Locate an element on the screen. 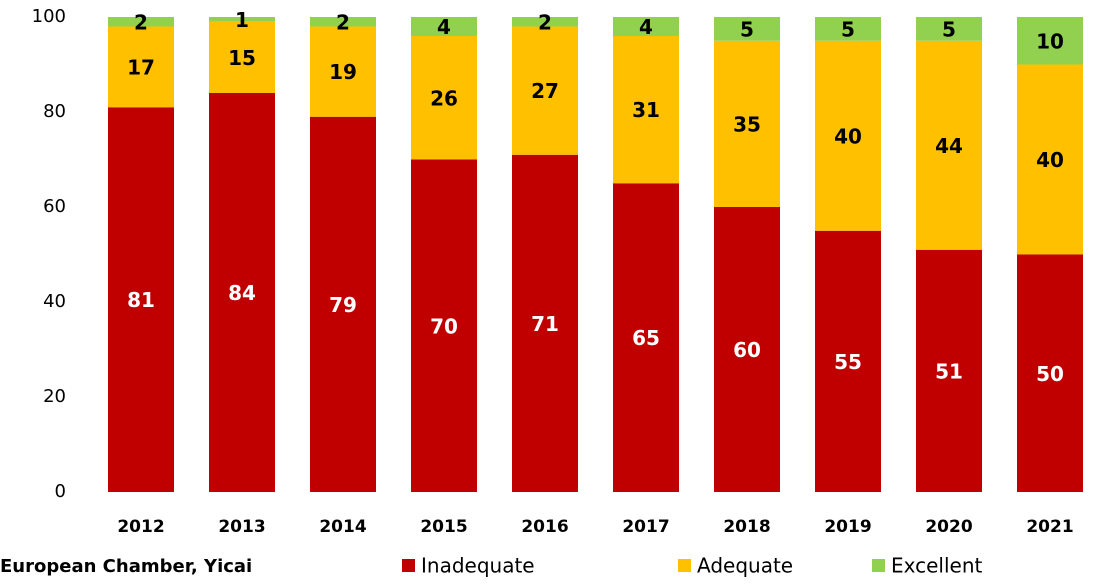 This screenshot has height=586, width=1097. data-label: 19 is located at coordinates (343, 72).